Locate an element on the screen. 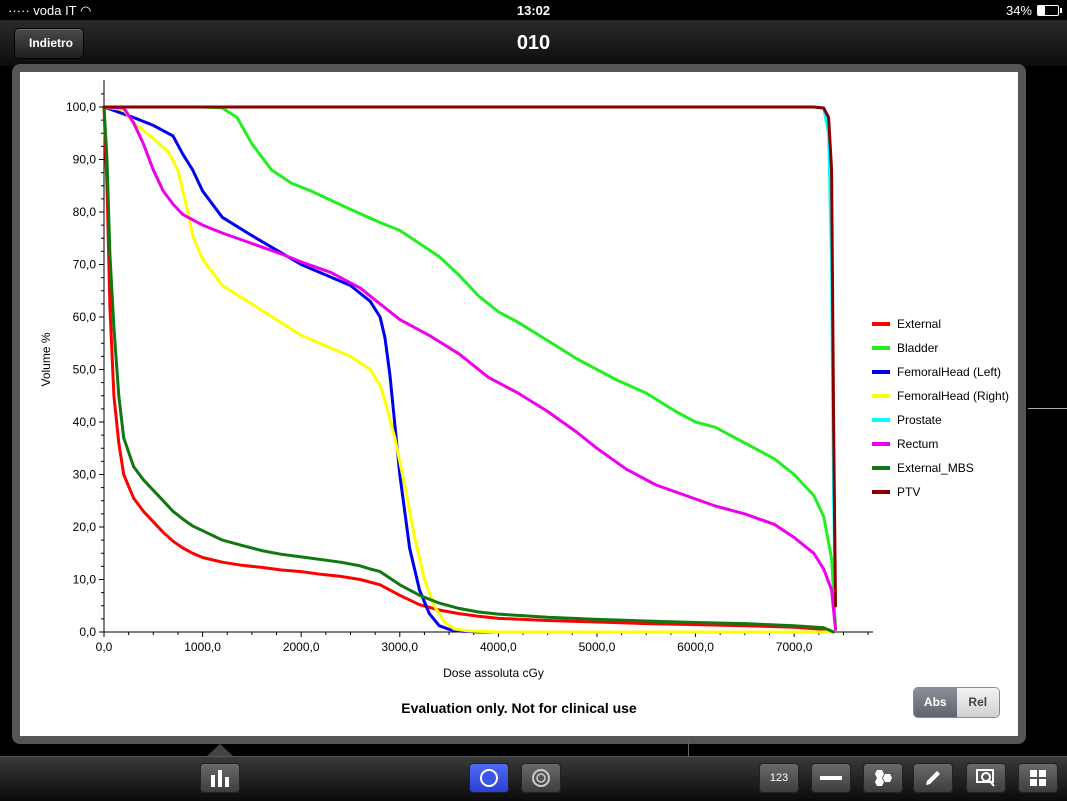  y-tick-label: 70,0 is located at coordinates (85, 265).